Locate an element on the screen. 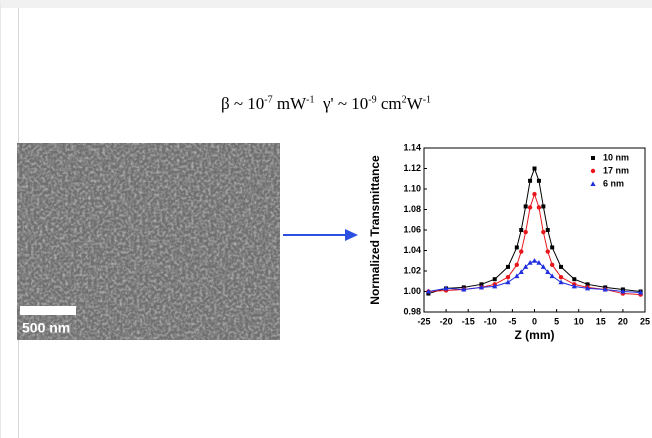 The width and height of the screenshot is (652, 438). x-tick-label: -10 is located at coordinates (490, 321).